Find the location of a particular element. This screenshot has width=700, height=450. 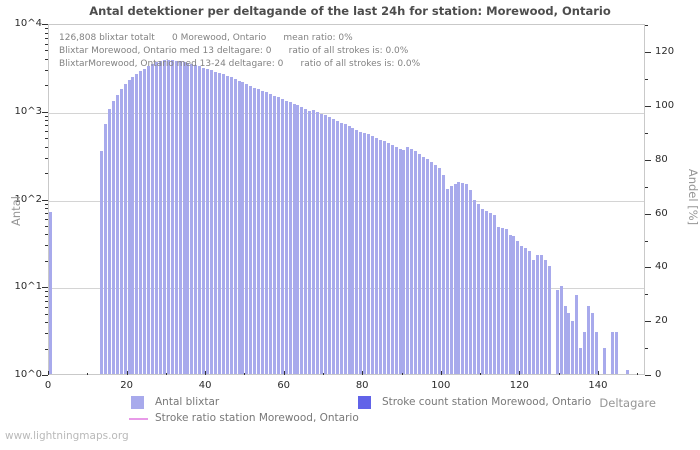

y-right-tick-label: 120 is located at coordinates (665, 52).